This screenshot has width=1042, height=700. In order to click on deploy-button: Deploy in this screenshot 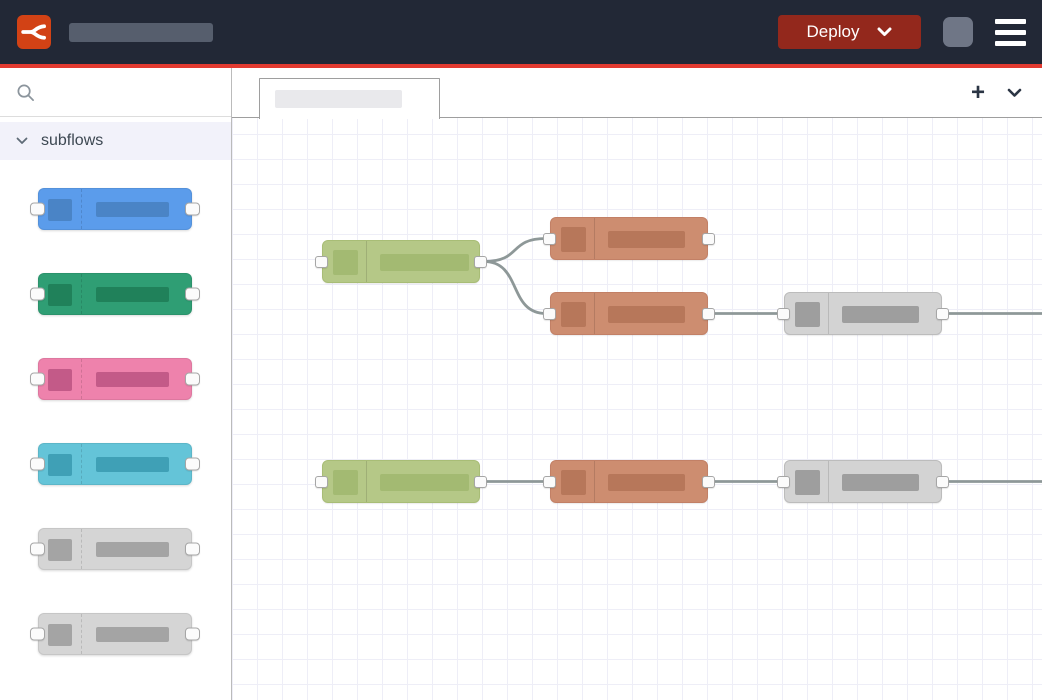, I will do `click(849, 32)`.